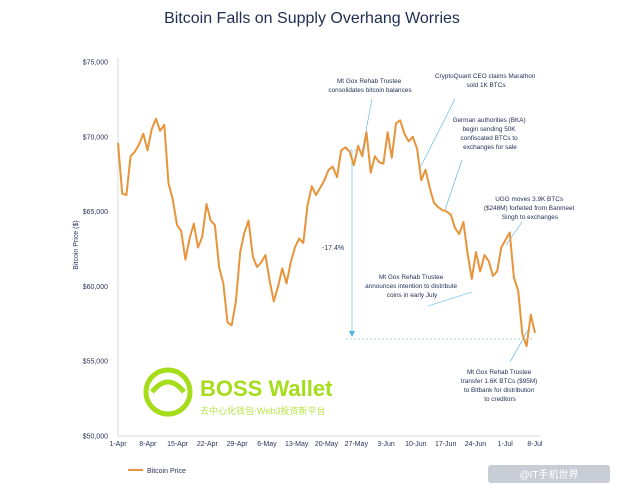 This screenshot has width=624, height=500. I want to click on x-tick-label: 8-Jul, so click(535, 444).